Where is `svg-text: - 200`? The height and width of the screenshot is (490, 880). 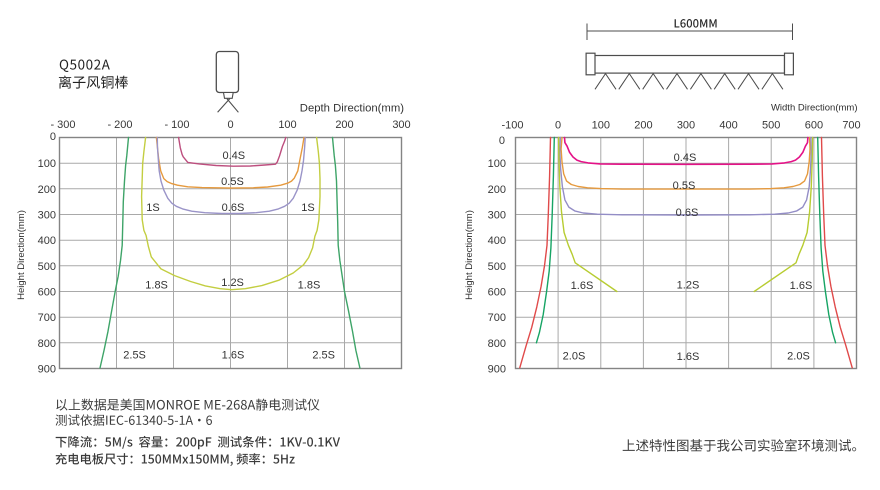 svg-text: - 200 is located at coordinates (119, 125).